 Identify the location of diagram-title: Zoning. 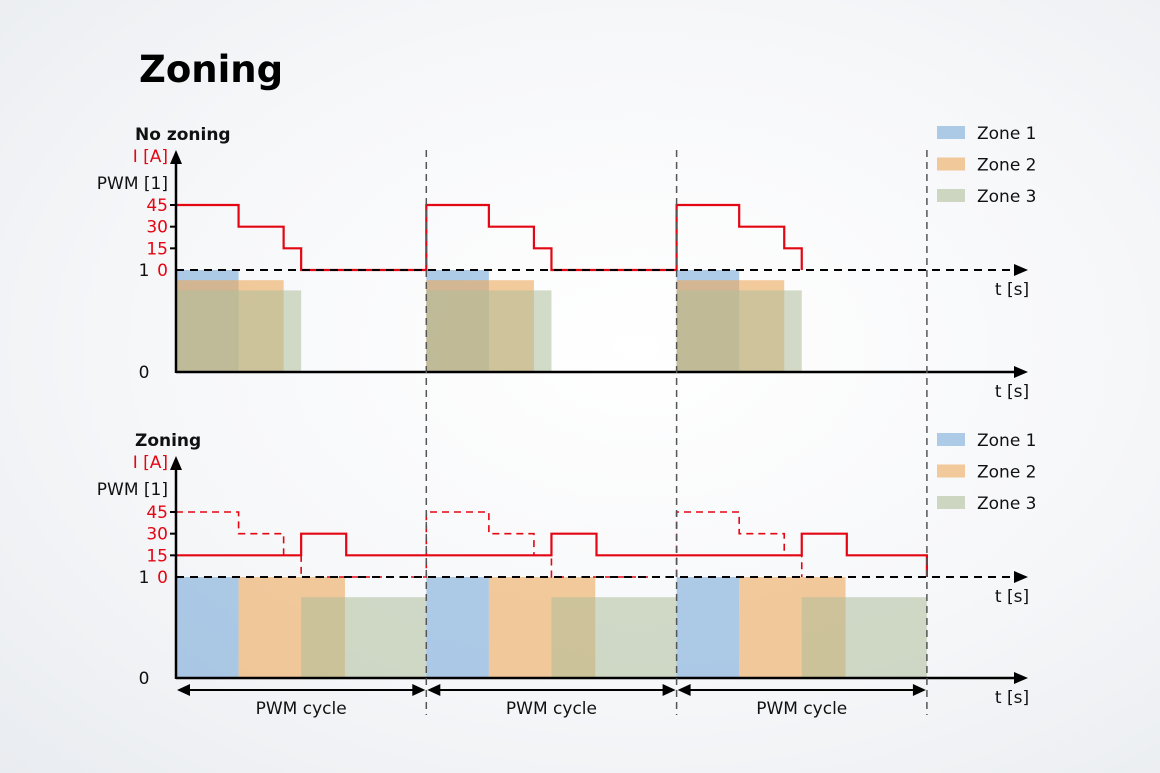
(211, 69).